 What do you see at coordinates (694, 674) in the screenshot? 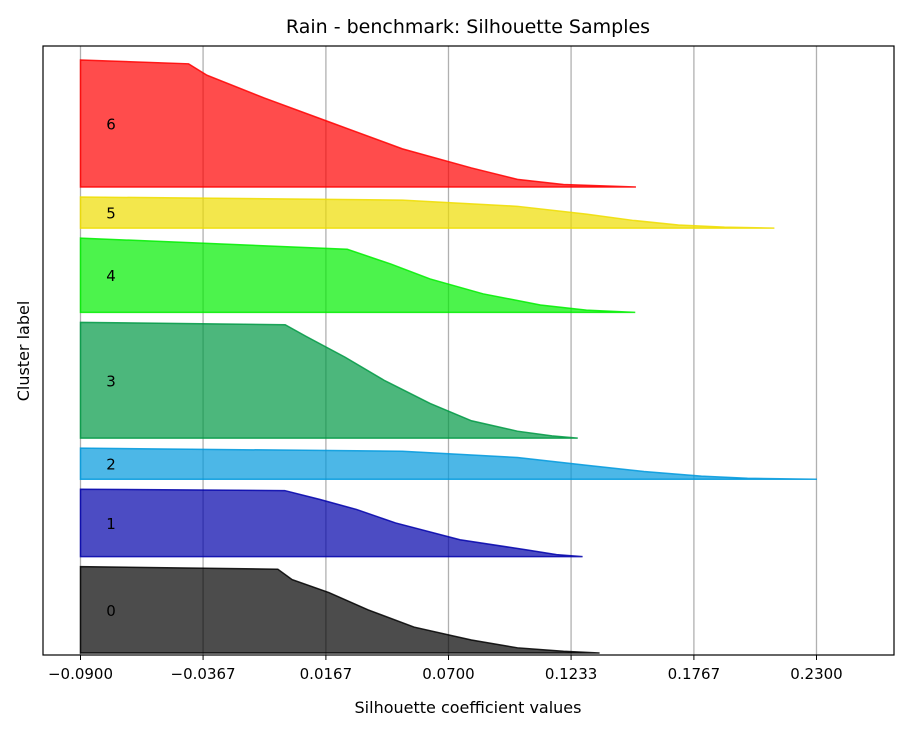
I see `x-tick-label: 0.1767` at bounding box center [694, 674].